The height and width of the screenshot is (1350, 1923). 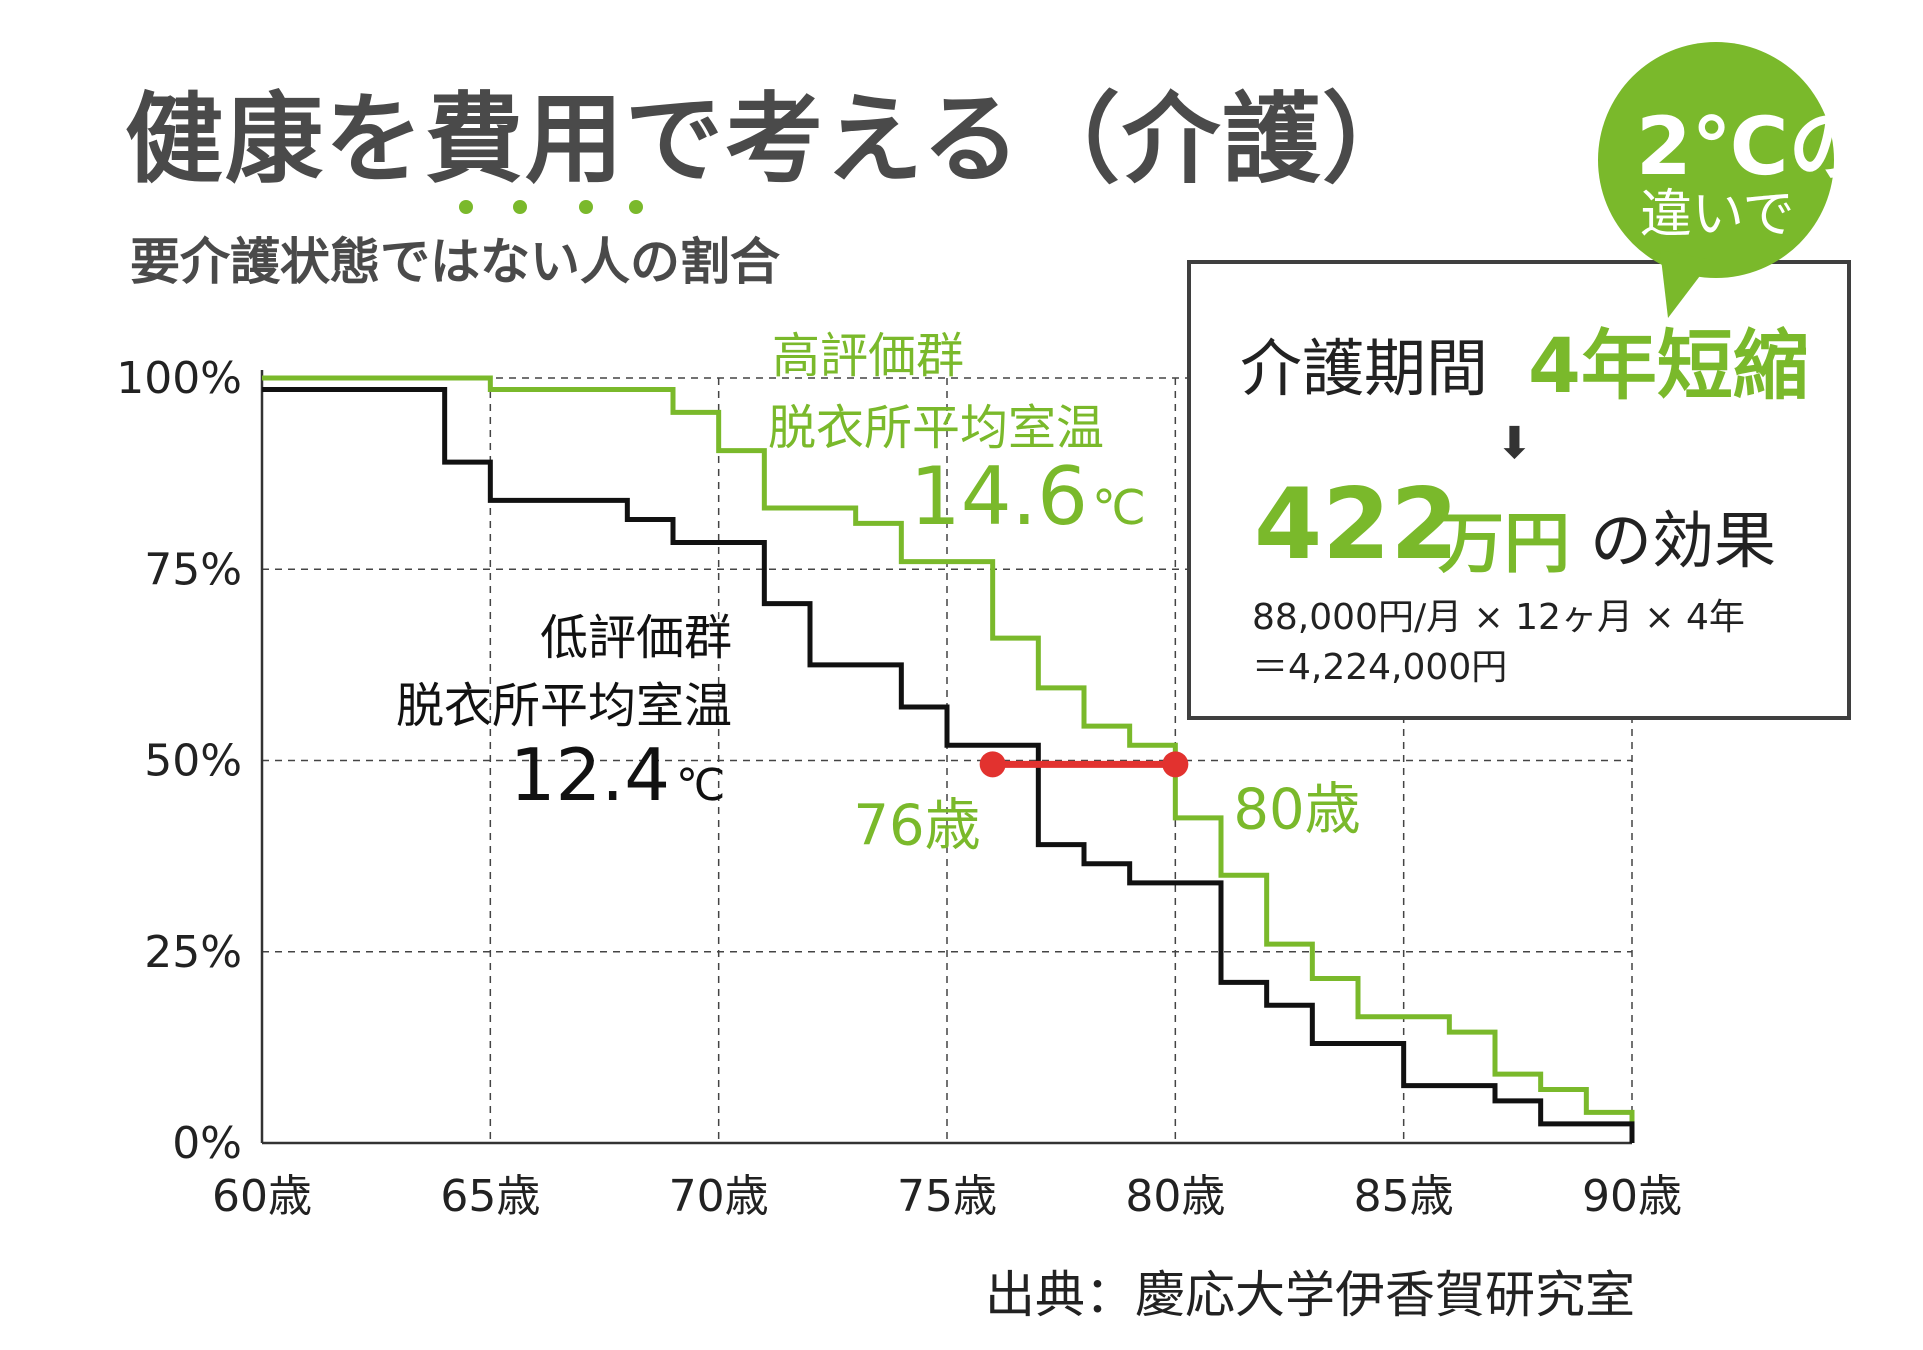 I want to click on callout-box, so click(x=1519, y=490).